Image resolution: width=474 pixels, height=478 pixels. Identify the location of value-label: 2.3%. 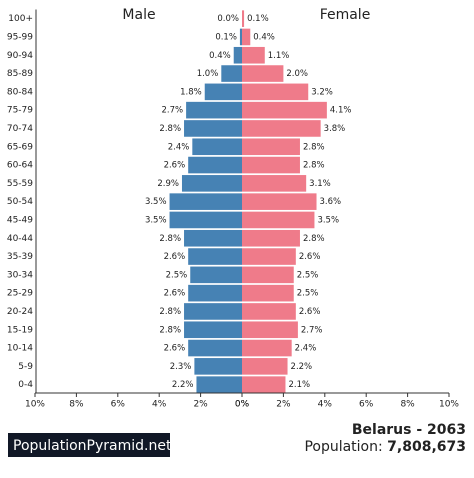
(181, 367).